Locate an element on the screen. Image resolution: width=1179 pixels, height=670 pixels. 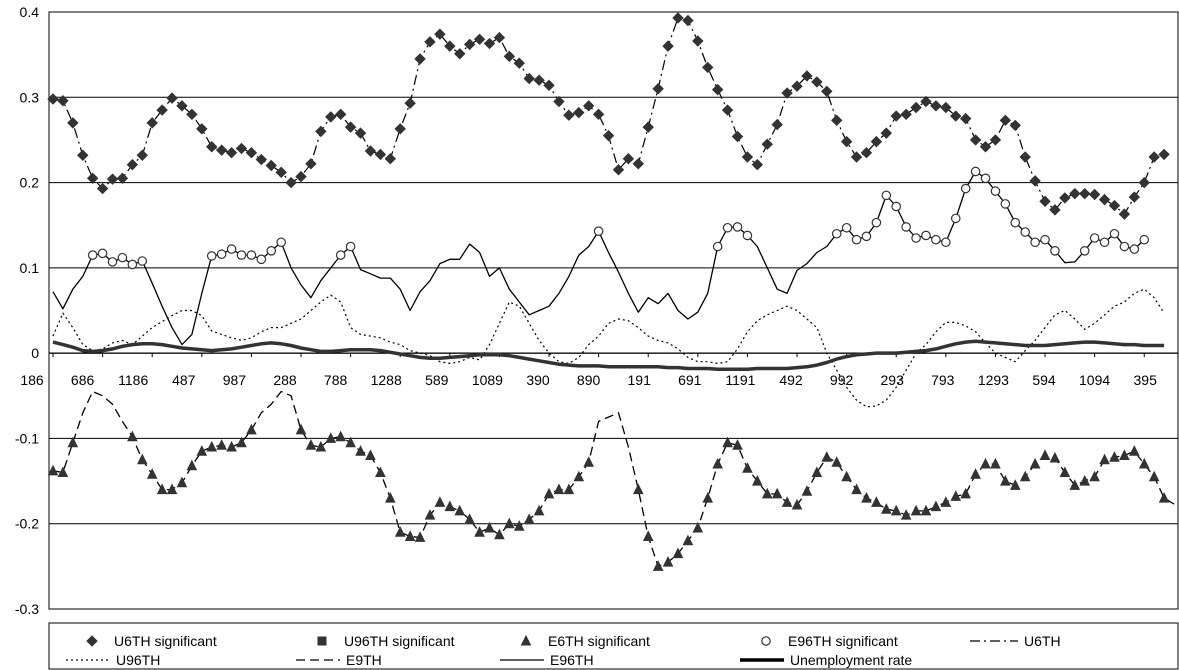
legend-label: U6TH significant is located at coordinates (165, 641).